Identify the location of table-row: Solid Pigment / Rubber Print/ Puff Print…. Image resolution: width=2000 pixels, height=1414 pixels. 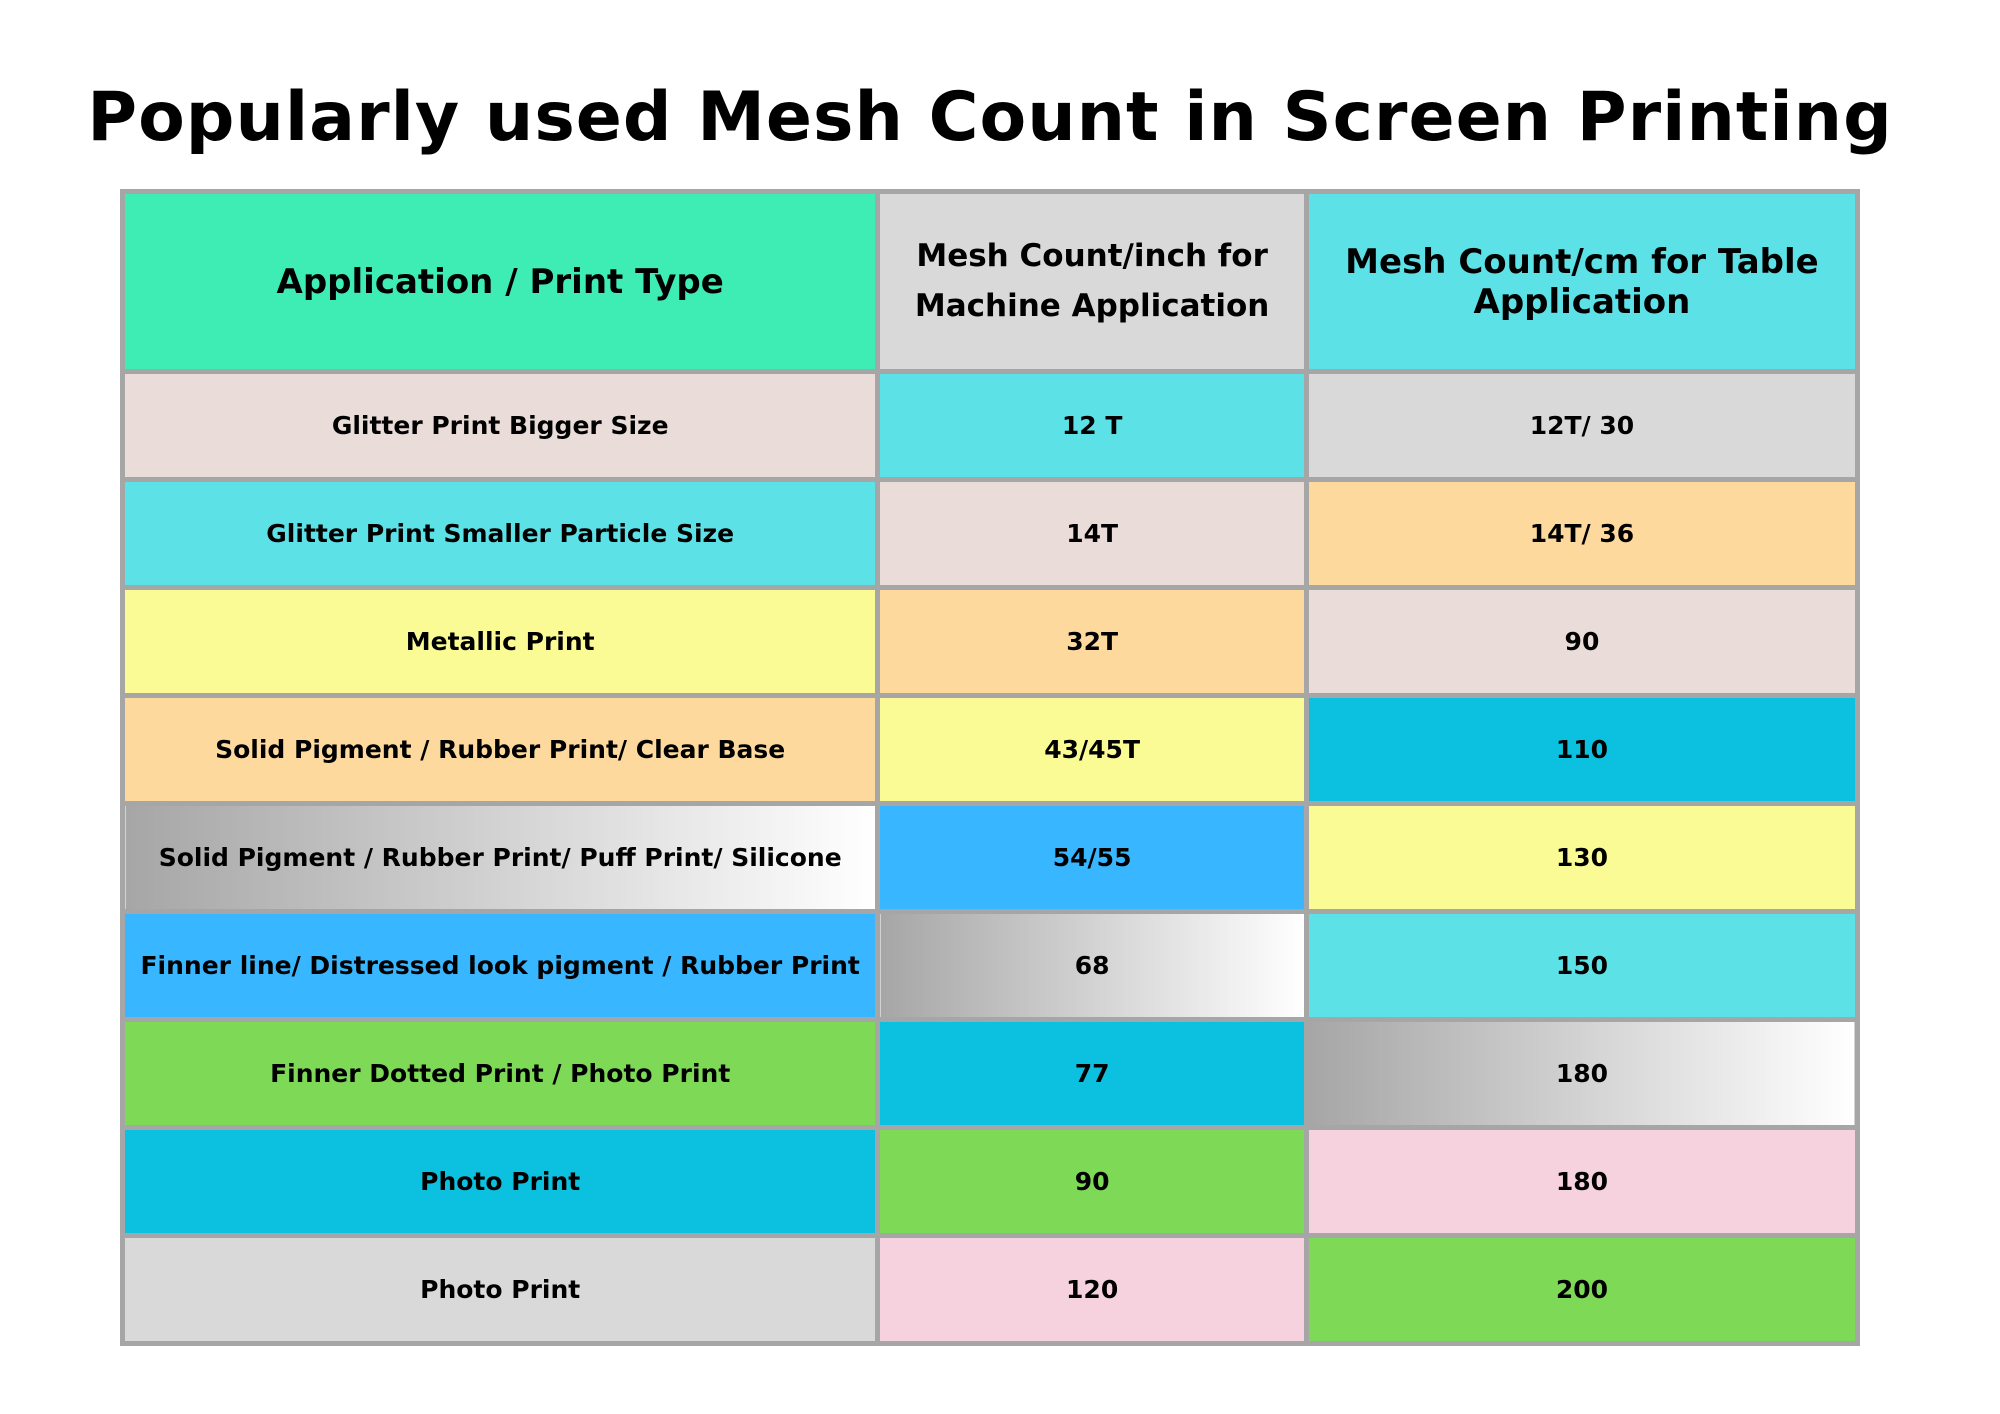
(990, 857).